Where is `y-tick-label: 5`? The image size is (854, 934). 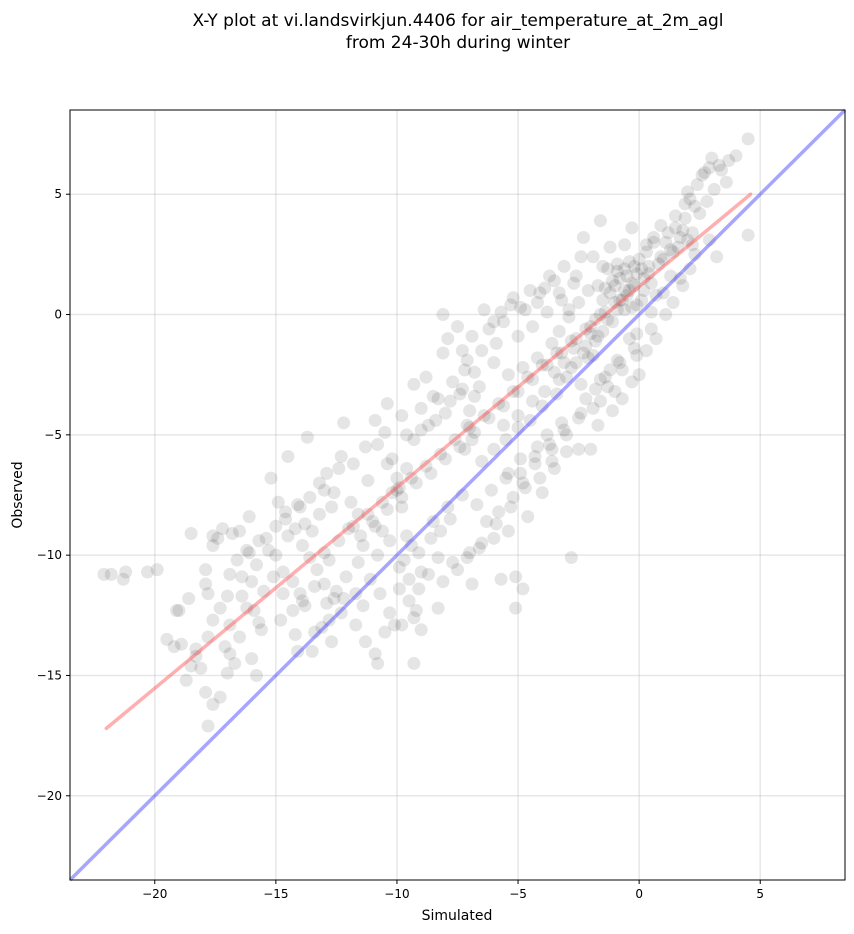 y-tick-label: 5 is located at coordinates (58, 194).